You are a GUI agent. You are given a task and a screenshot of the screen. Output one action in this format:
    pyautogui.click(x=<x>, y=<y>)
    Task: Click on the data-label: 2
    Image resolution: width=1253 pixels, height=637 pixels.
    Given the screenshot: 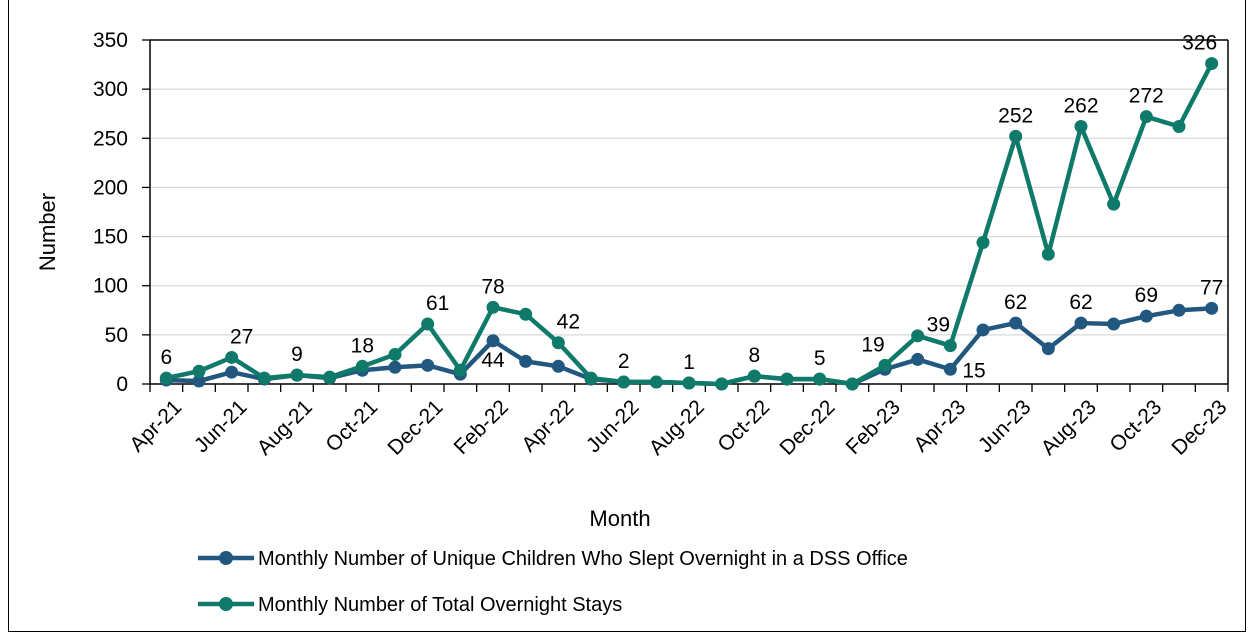 What is the action you would take?
    pyautogui.click(x=624, y=361)
    